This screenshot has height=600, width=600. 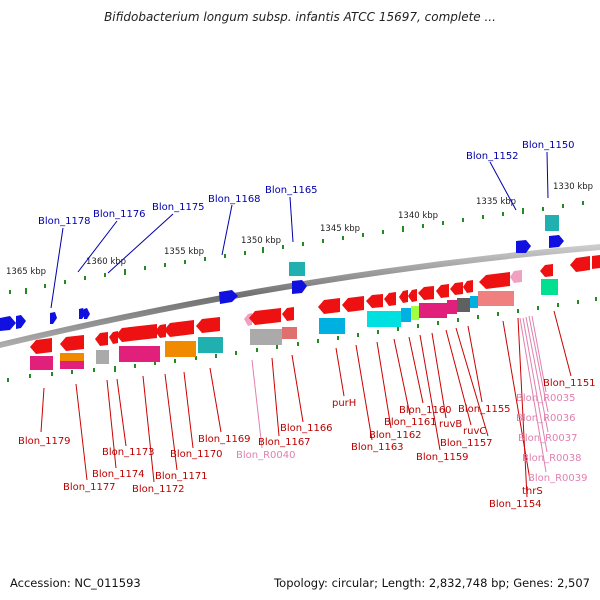 I want to click on gene-label: Blon_1177, so click(x=89, y=487).